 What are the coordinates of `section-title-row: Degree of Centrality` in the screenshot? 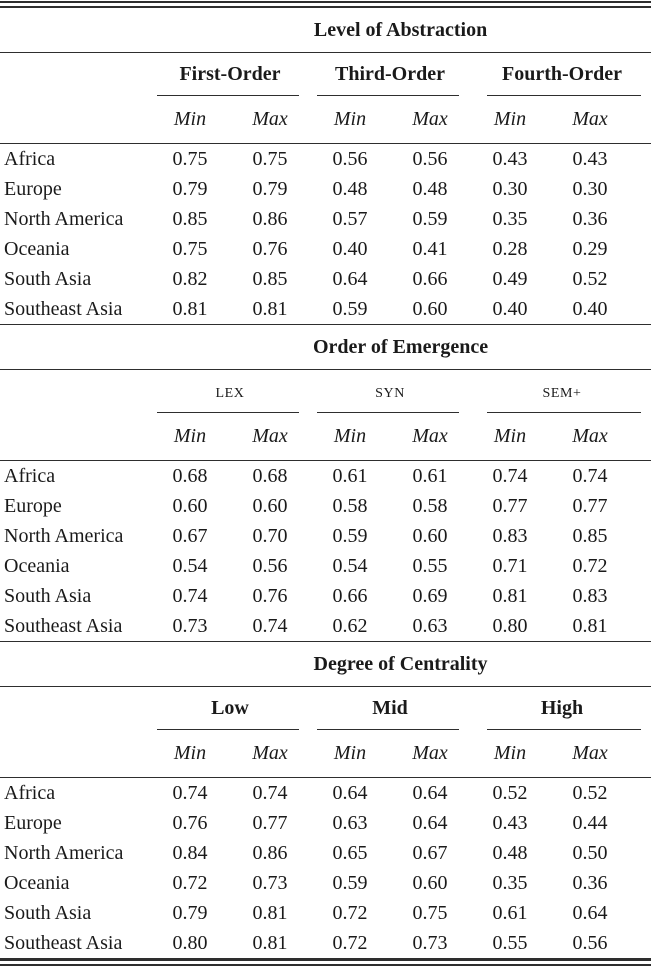 It's located at (325, 664).